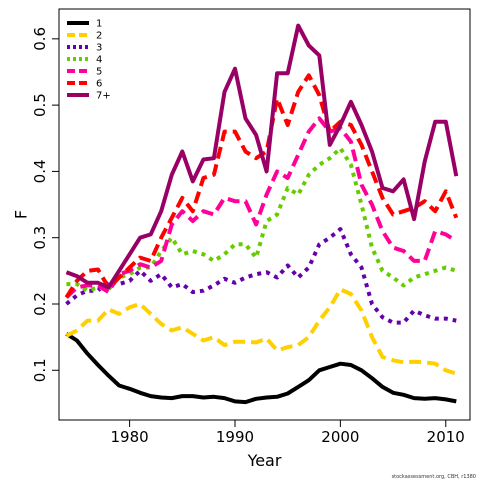 The width and height of the screenshot is (480, 480). What do you see at coordinates (99, 72) in the screenshot?
I see `legend-label-5: 5` at bounding box center [99, 72].